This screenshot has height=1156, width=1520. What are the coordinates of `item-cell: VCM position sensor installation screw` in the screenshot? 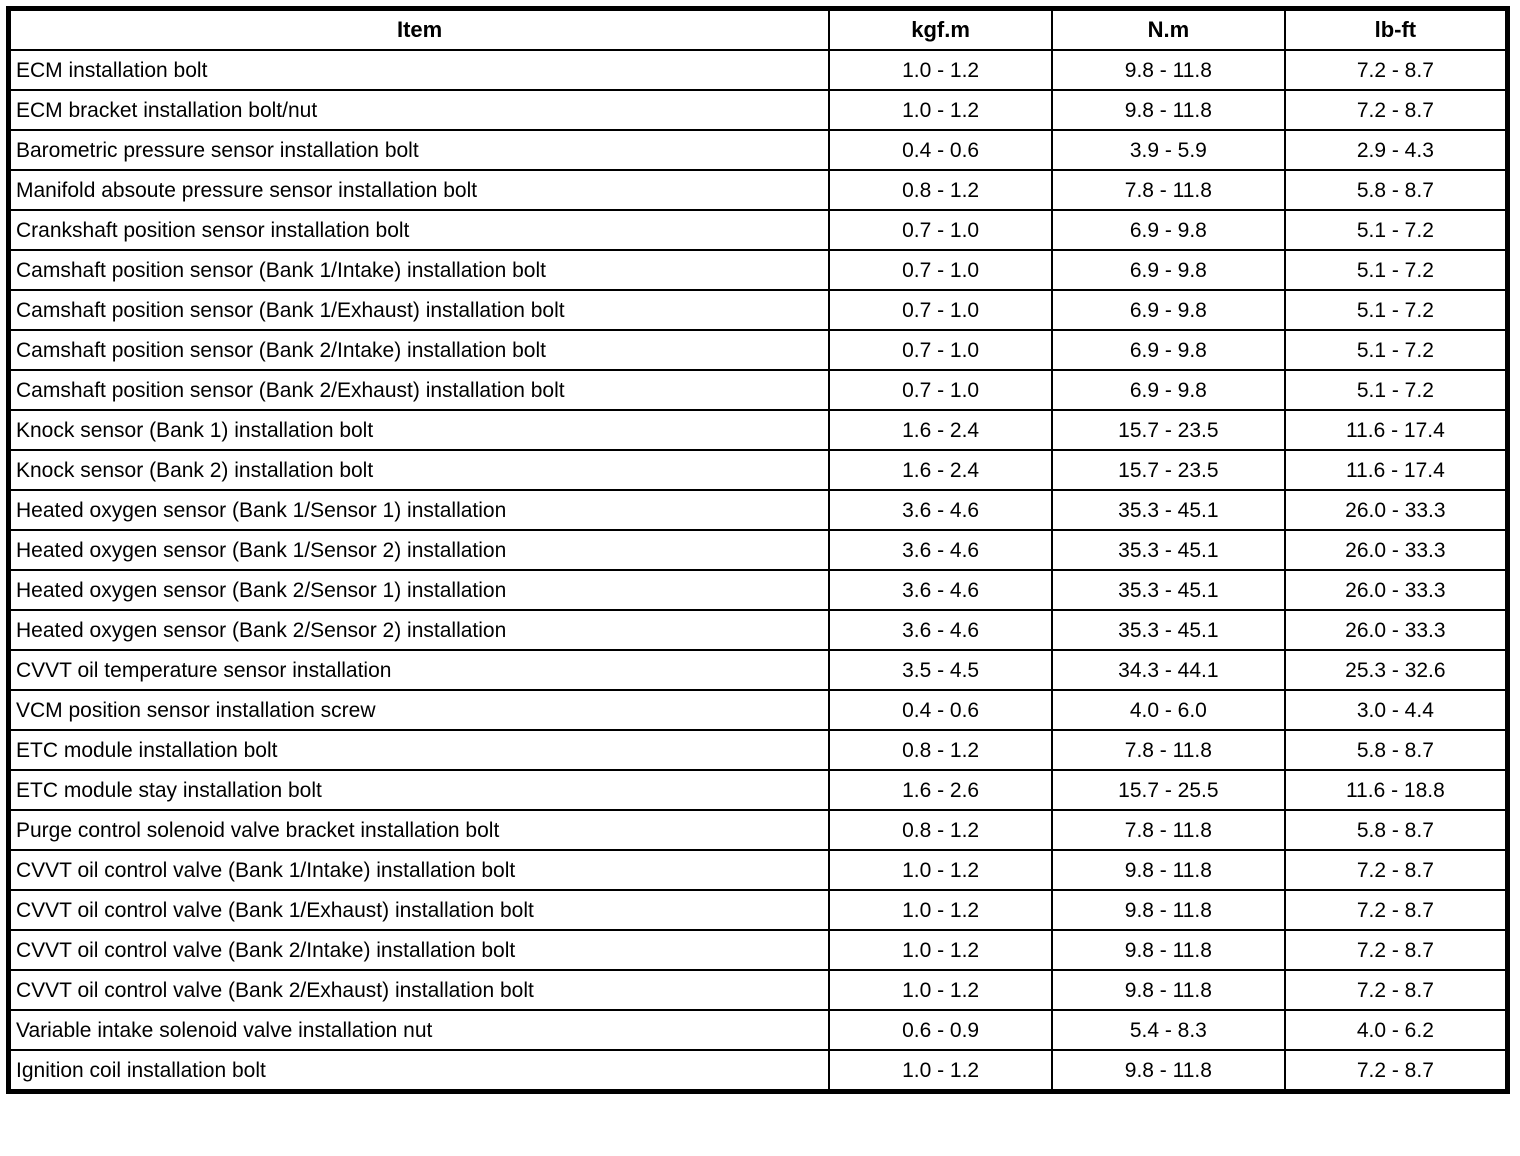 It's located at (419, 710).